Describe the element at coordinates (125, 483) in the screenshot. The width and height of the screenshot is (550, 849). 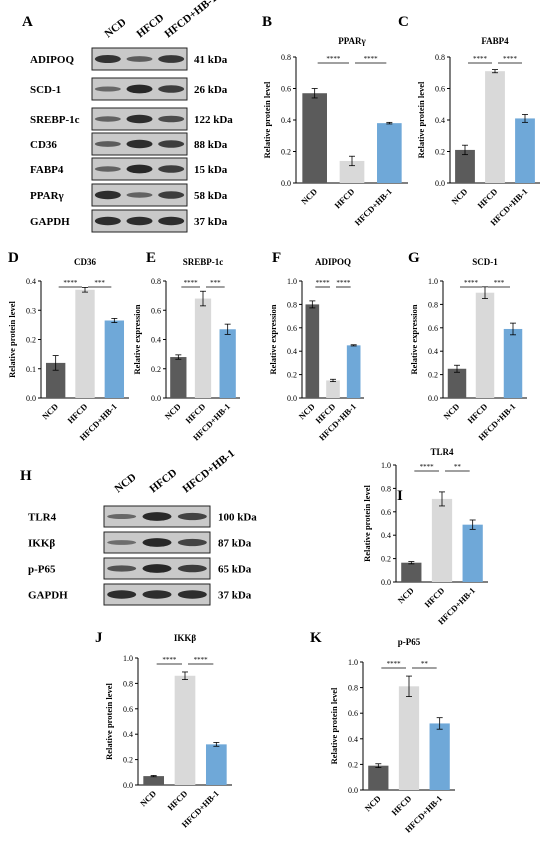
I see `lane-label-ncd: NCD` at that location.